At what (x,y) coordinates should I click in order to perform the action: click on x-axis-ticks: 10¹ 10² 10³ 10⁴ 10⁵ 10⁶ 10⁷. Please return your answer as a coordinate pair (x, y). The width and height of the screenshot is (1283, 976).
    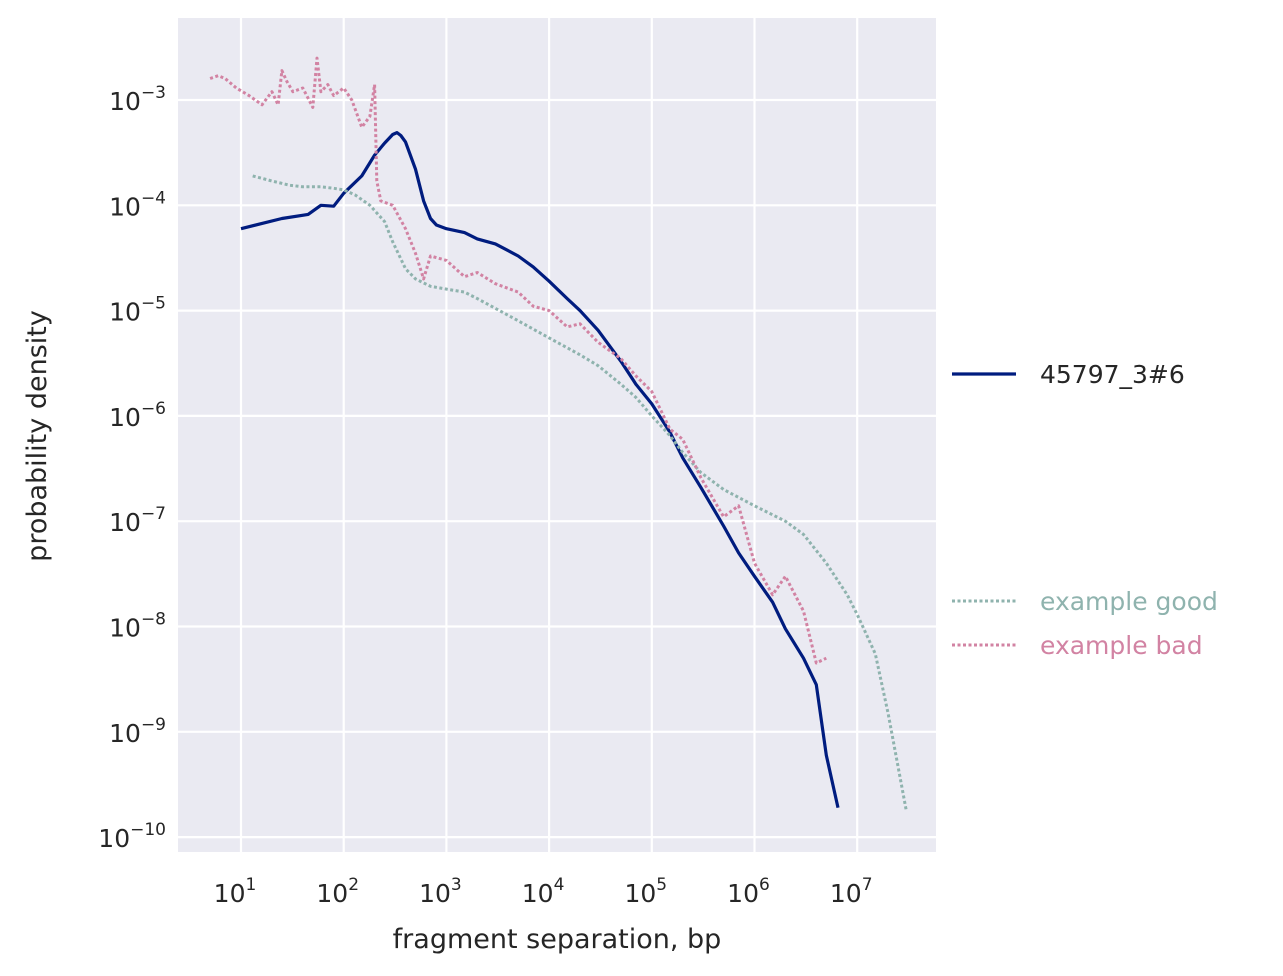
    Looking at the image, I should click on (543, 891).